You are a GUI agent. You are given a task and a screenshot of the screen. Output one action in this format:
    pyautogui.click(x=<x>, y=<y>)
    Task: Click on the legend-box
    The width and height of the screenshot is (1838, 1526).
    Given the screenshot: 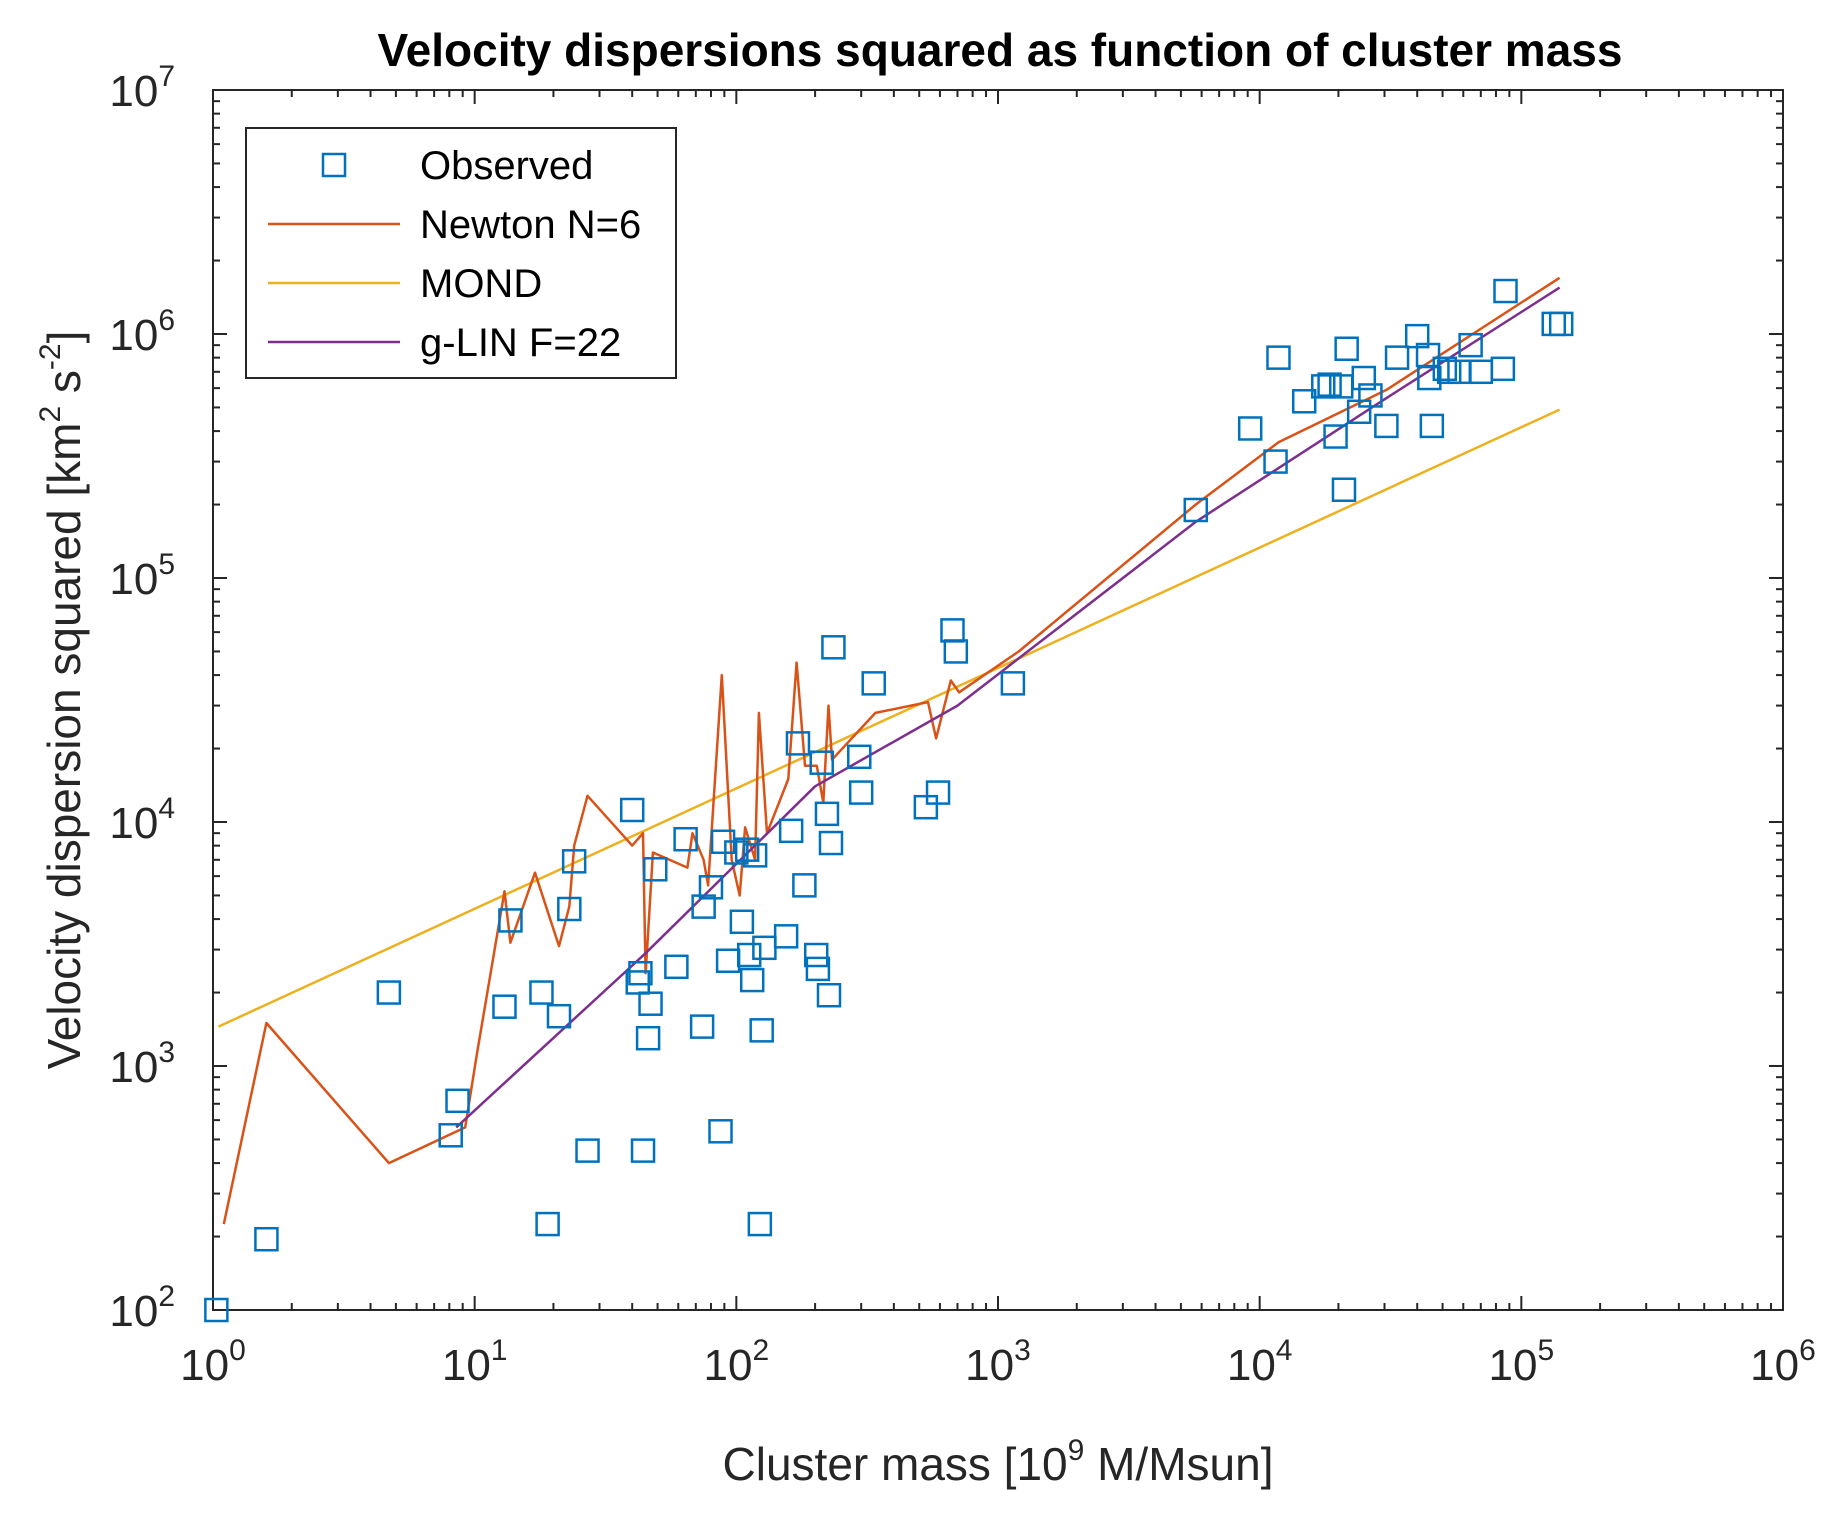 What is the action you would take?
    pyautogui.click(x=461, y=253)
    